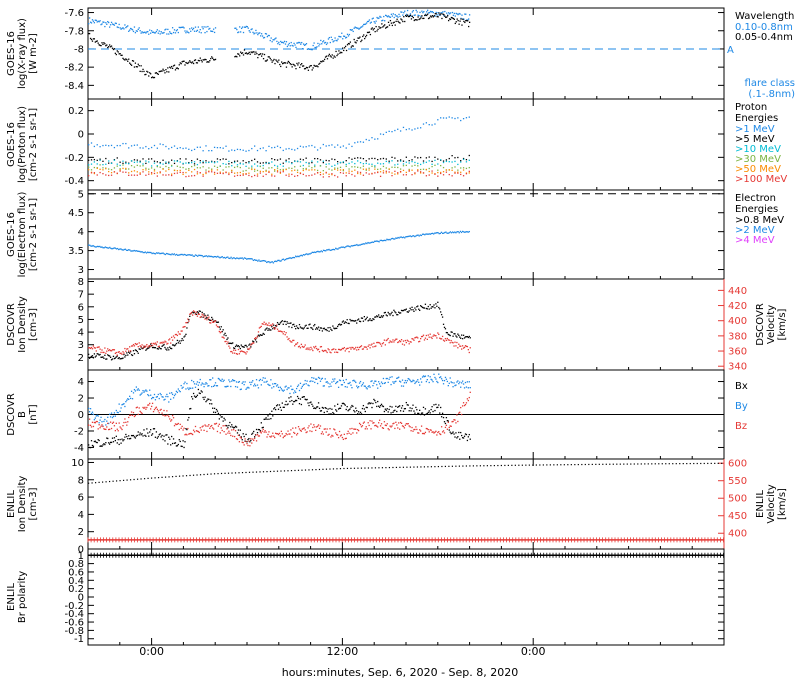 The image size is (800, 680). Describe the element at coordinates (22, 324) in the screenshot. I see `y-axis-title: DSCOVRIon Density[cm-3]` at that location.